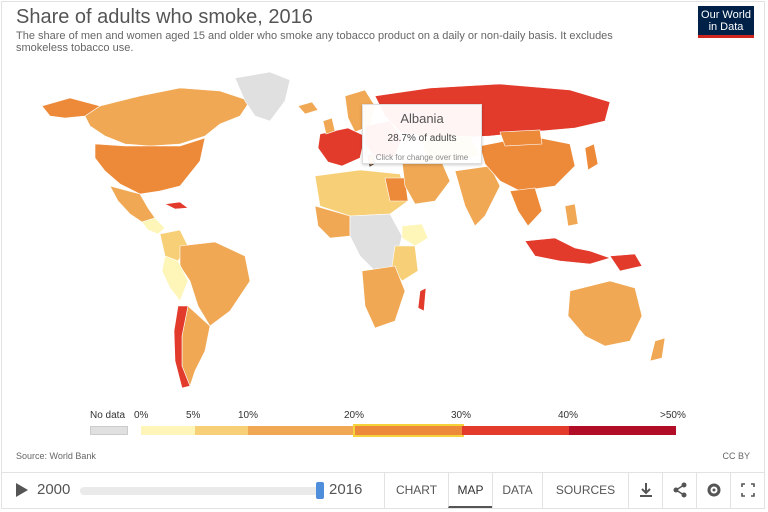 The image size is (768, 512). Describe the element at coordinates (354, 415) in the screenshot. I see `legend-tick-3: 20%` at that location.